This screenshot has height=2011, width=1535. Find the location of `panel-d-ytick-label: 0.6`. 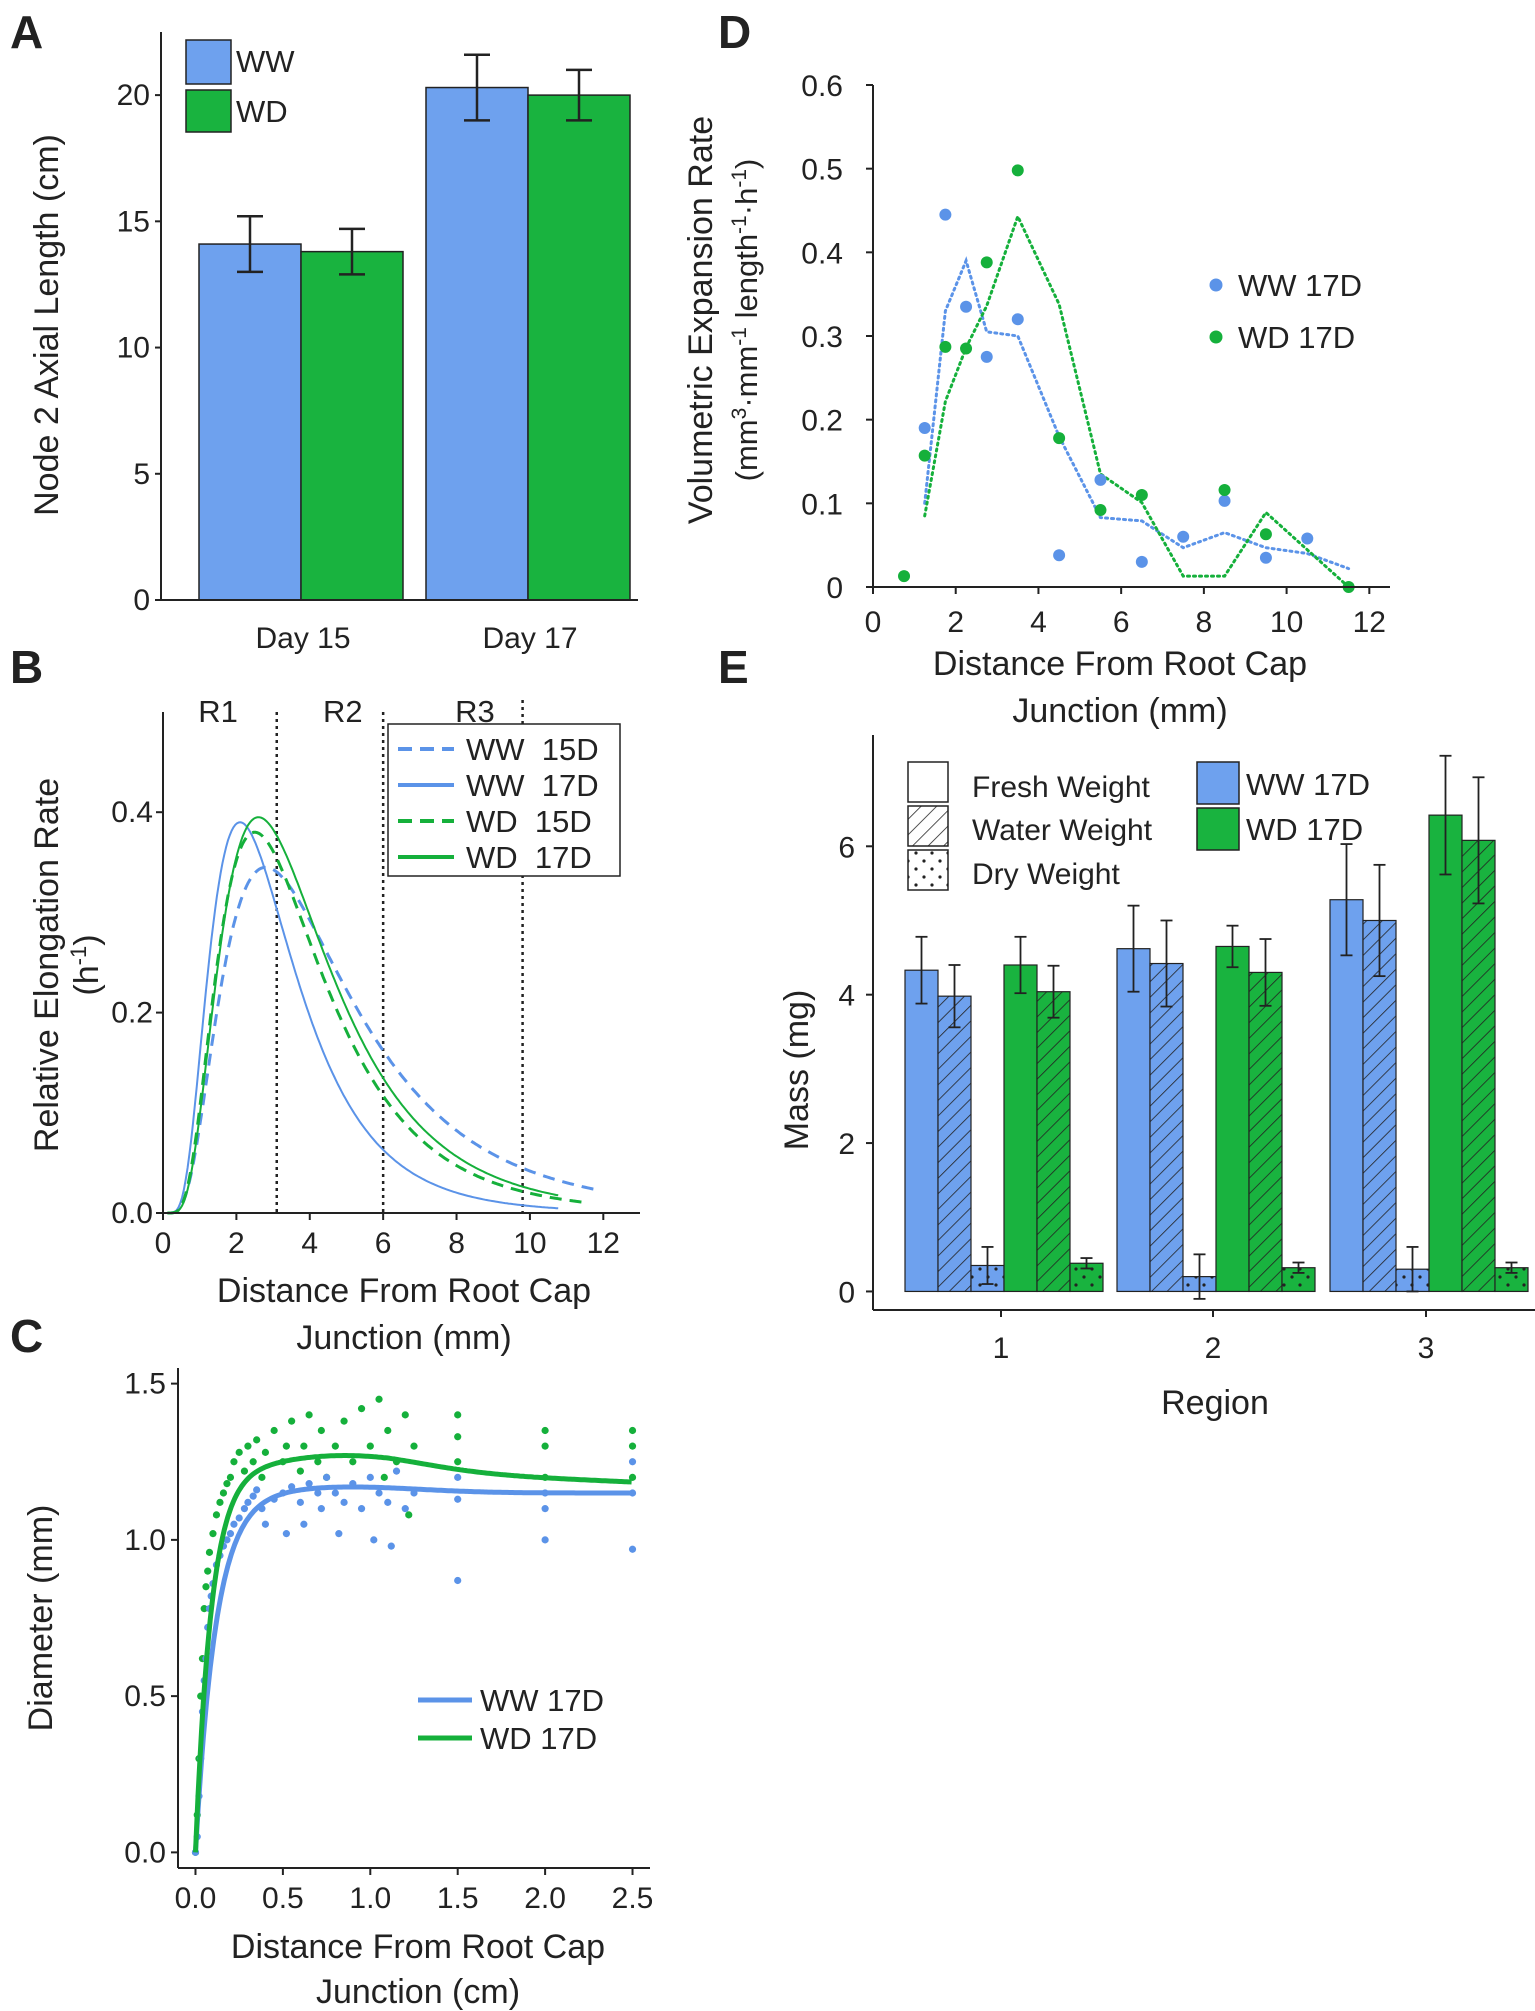

panel-d-ytick-label: 0.6 is located at coordinates (822, 86).